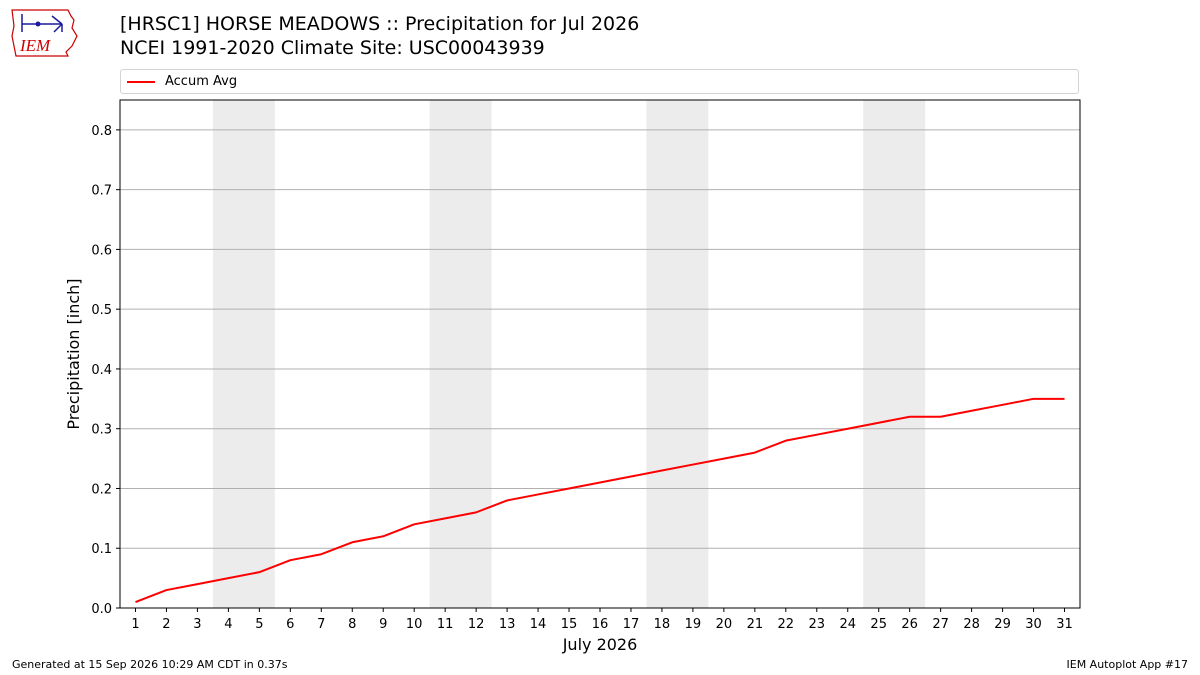 Image resolution: width=1200 pixels, height=675 pixels. Describe the element at coordinates (940, 624) in the screenshot. I see `x-tick-label-26: 27` at that location.